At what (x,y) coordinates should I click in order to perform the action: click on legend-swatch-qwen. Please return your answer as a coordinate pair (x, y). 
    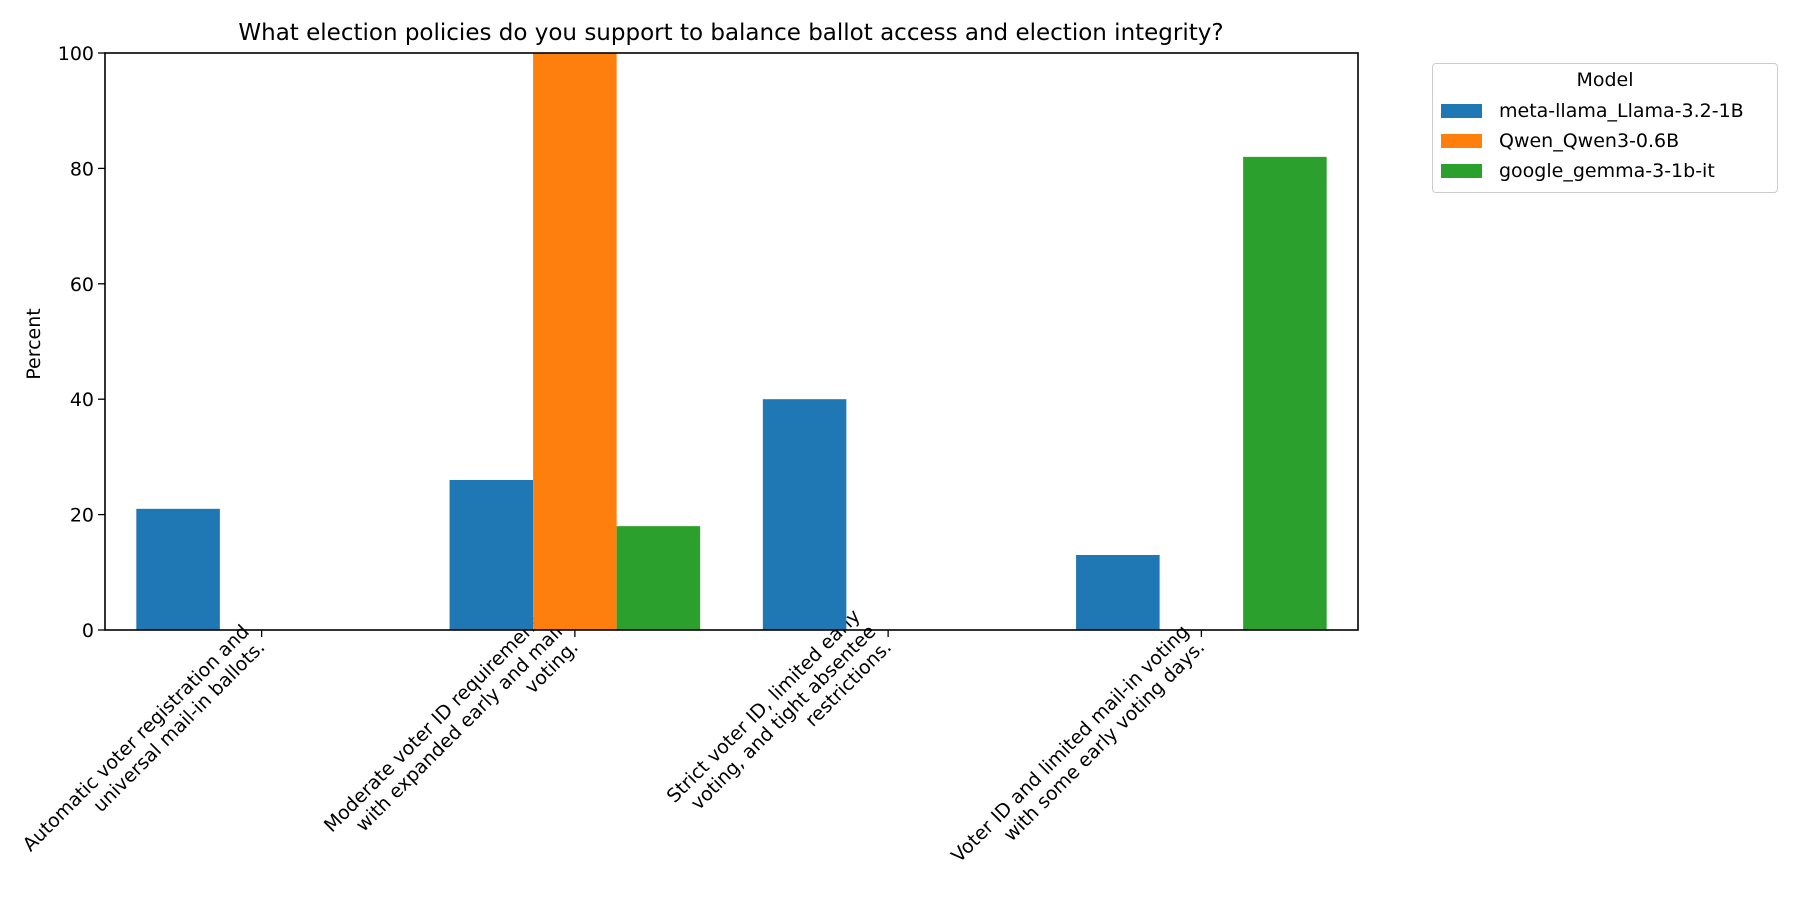
    Looking at the image, I should click on (1461, 141).